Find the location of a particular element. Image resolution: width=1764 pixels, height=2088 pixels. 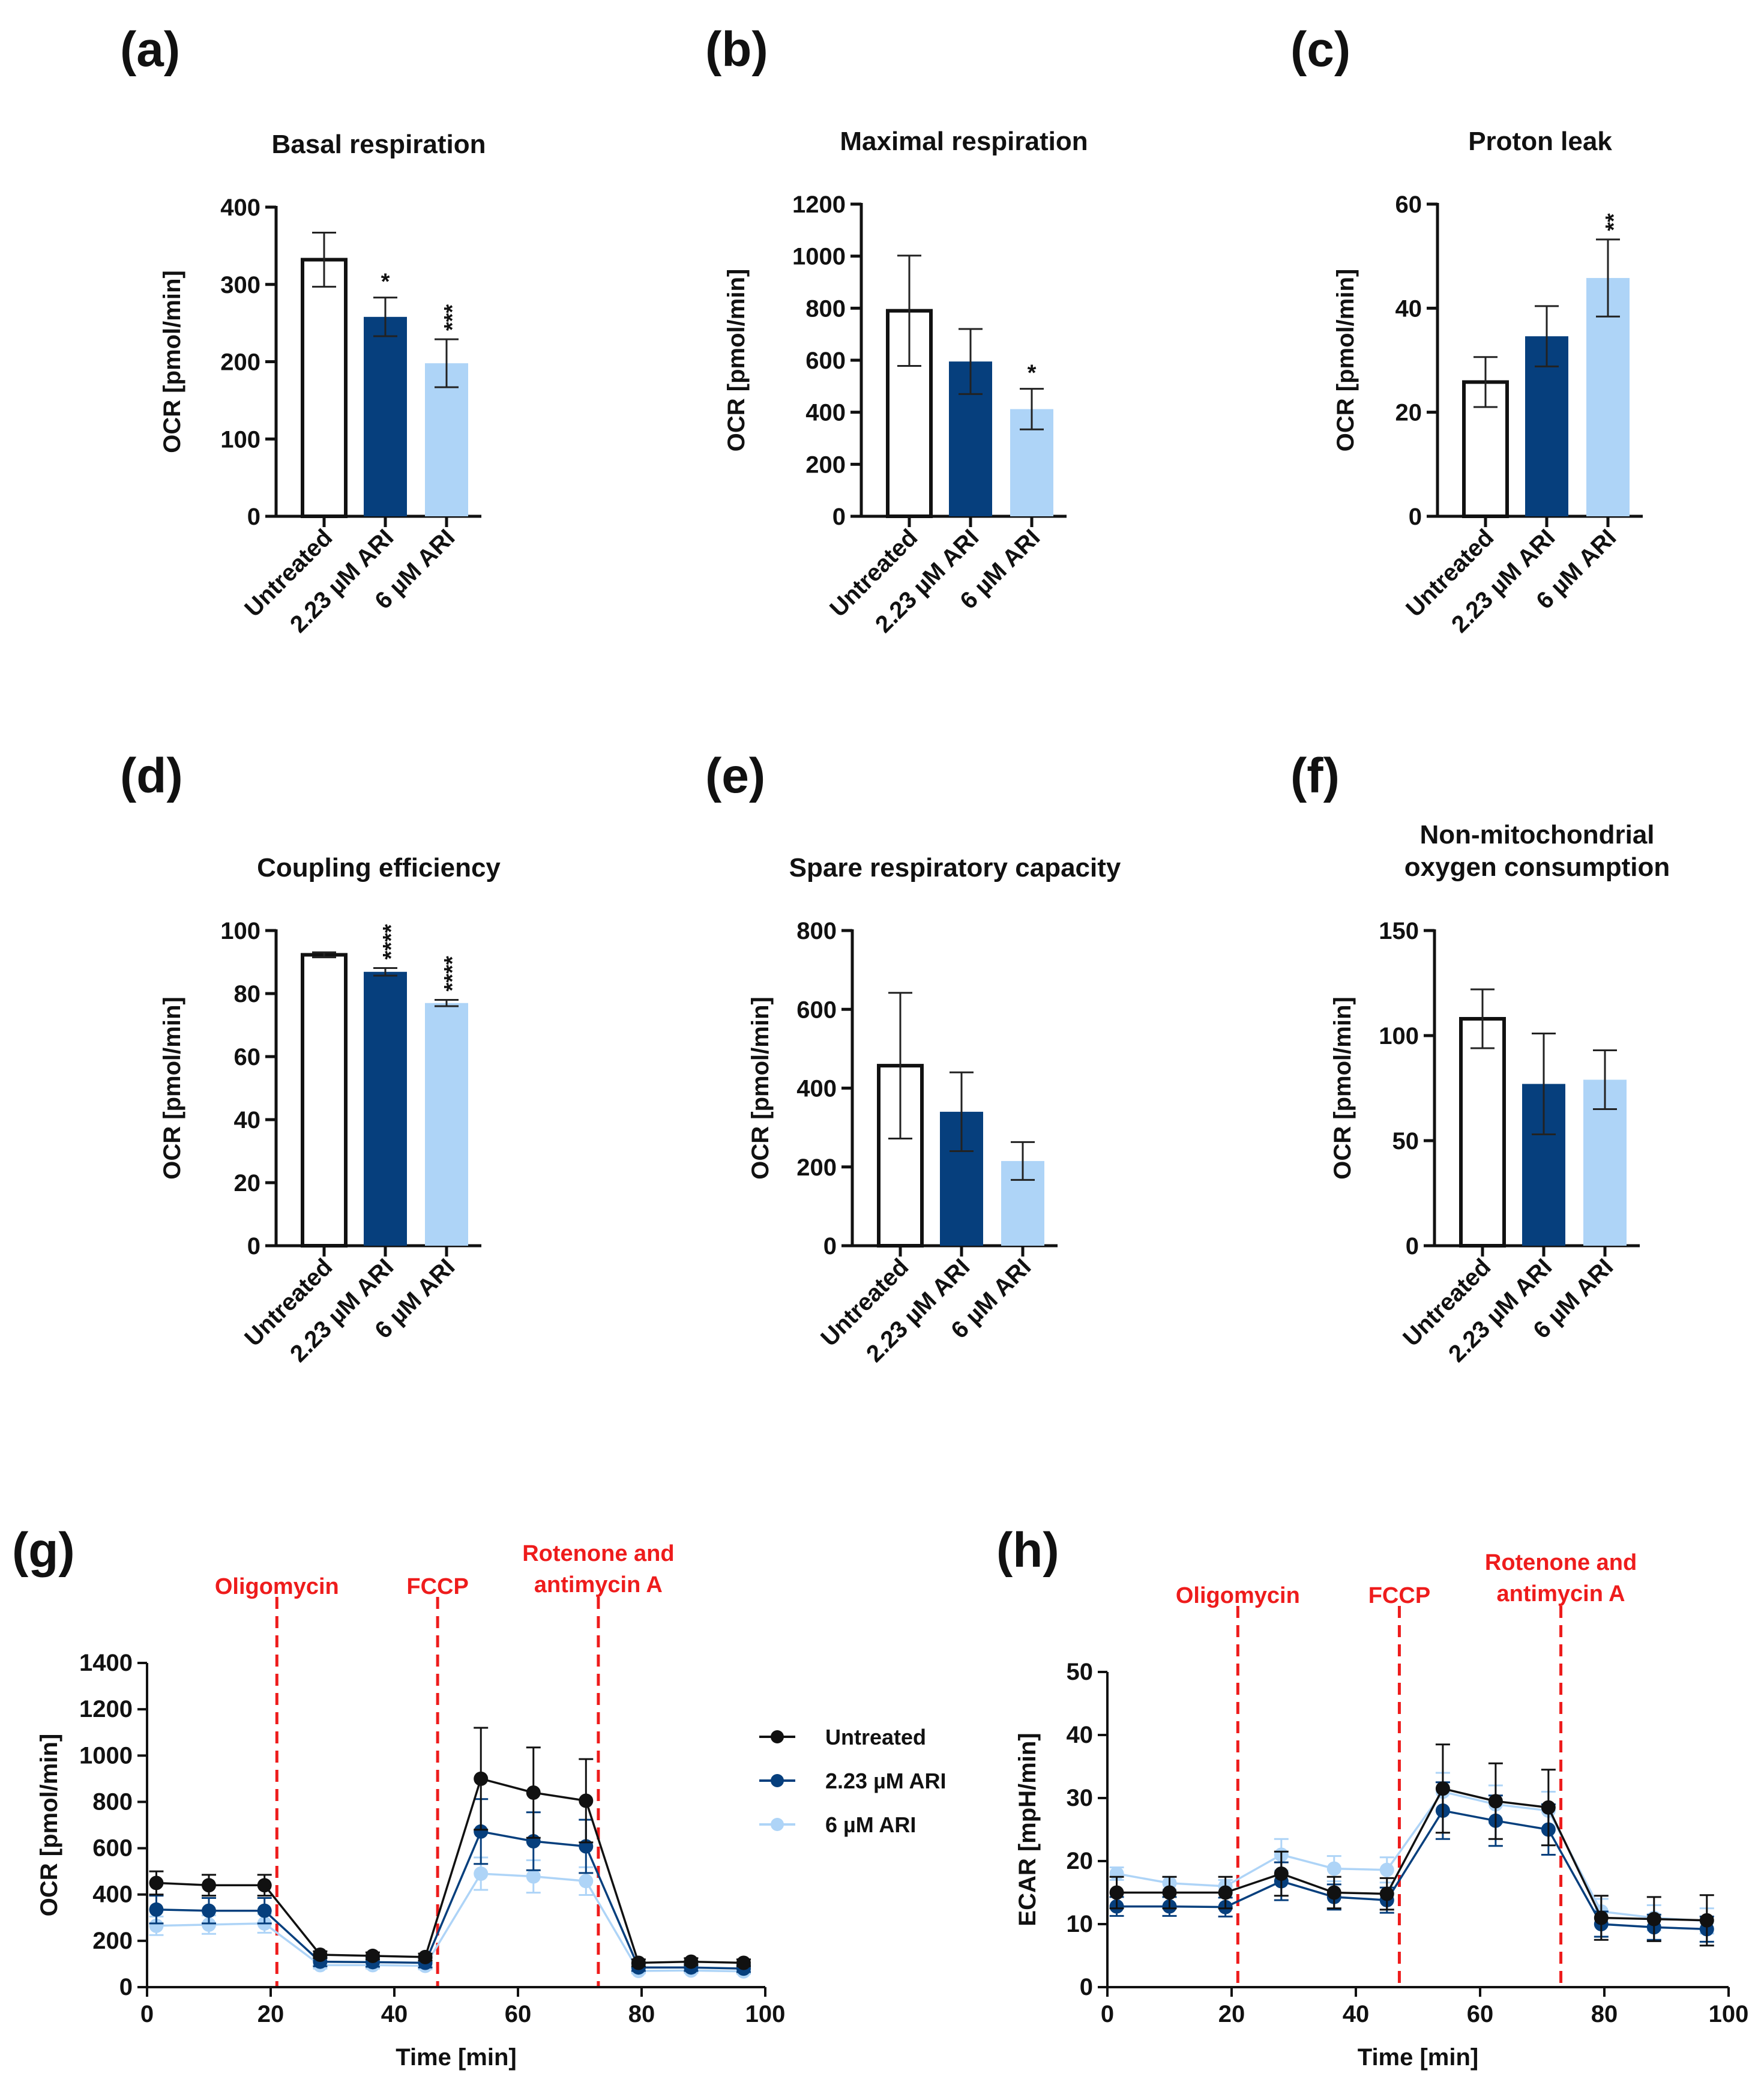

panel-letter: (d) is located at coordinates (151, 776).